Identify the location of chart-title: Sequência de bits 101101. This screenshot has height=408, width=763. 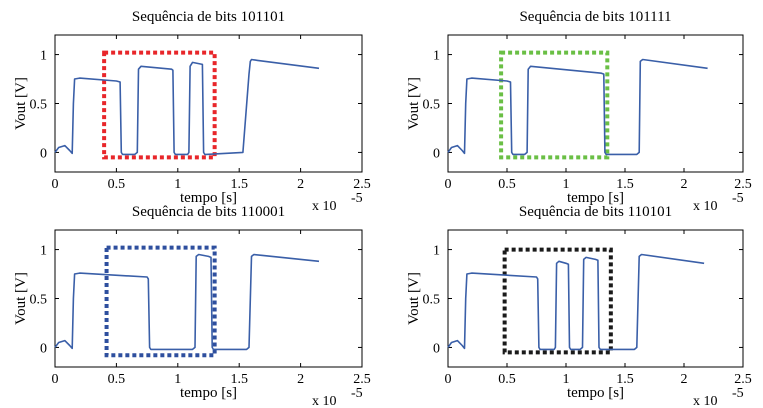
(208, 17).